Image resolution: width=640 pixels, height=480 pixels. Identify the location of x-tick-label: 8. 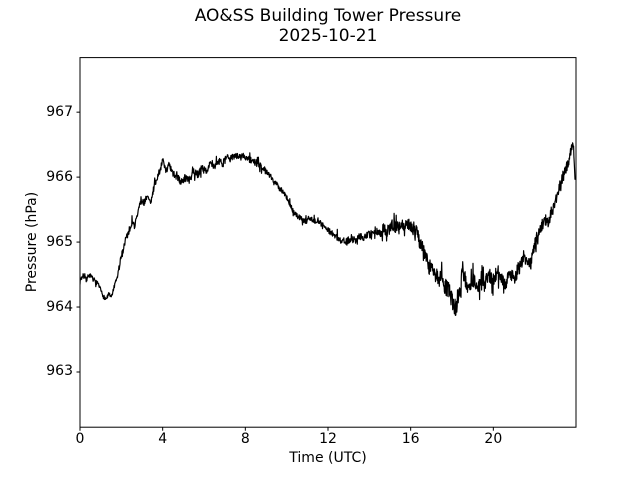
(245, 439).